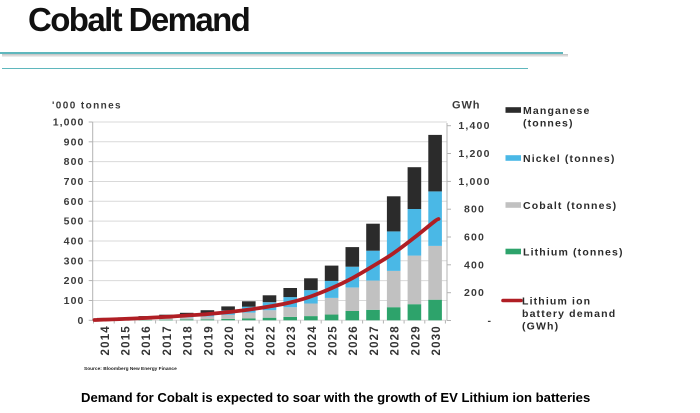 This screenshot has height=413, width=700. Describe the element at coordinates (396, 340) in the screenshot. I see `svg-text: 2028` at that location.